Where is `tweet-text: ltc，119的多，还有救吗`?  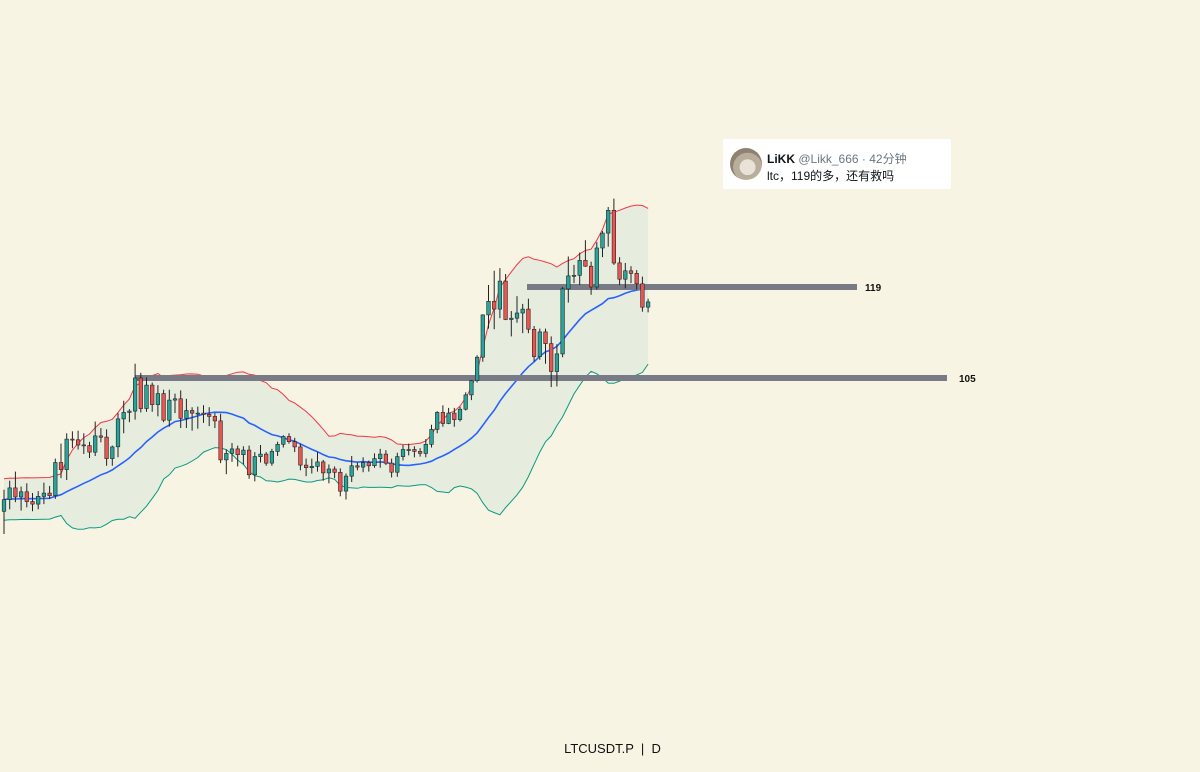
tweet-text: ltc，119的多，还有救吗 is located at coordinates (831, 176).